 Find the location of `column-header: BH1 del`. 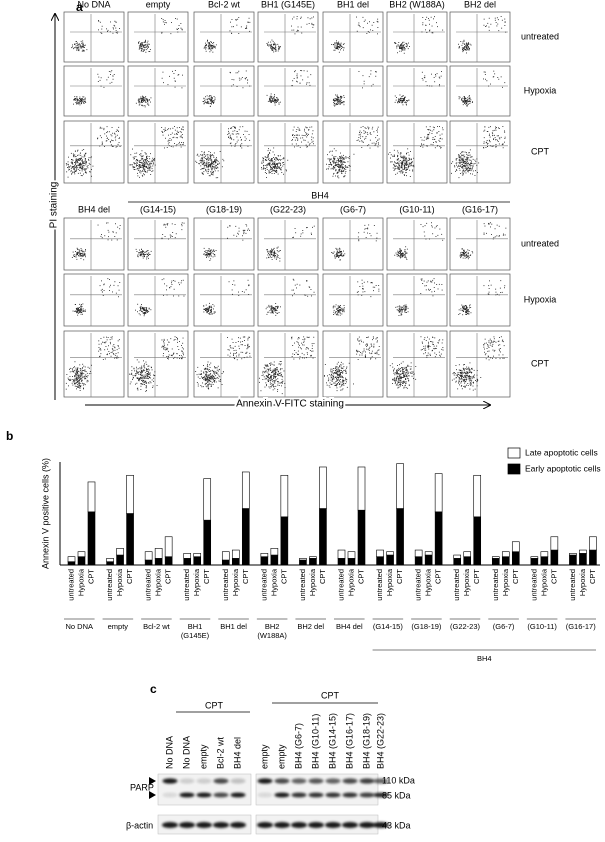

column-header: BH1 del is located at coordinates (353, 4).